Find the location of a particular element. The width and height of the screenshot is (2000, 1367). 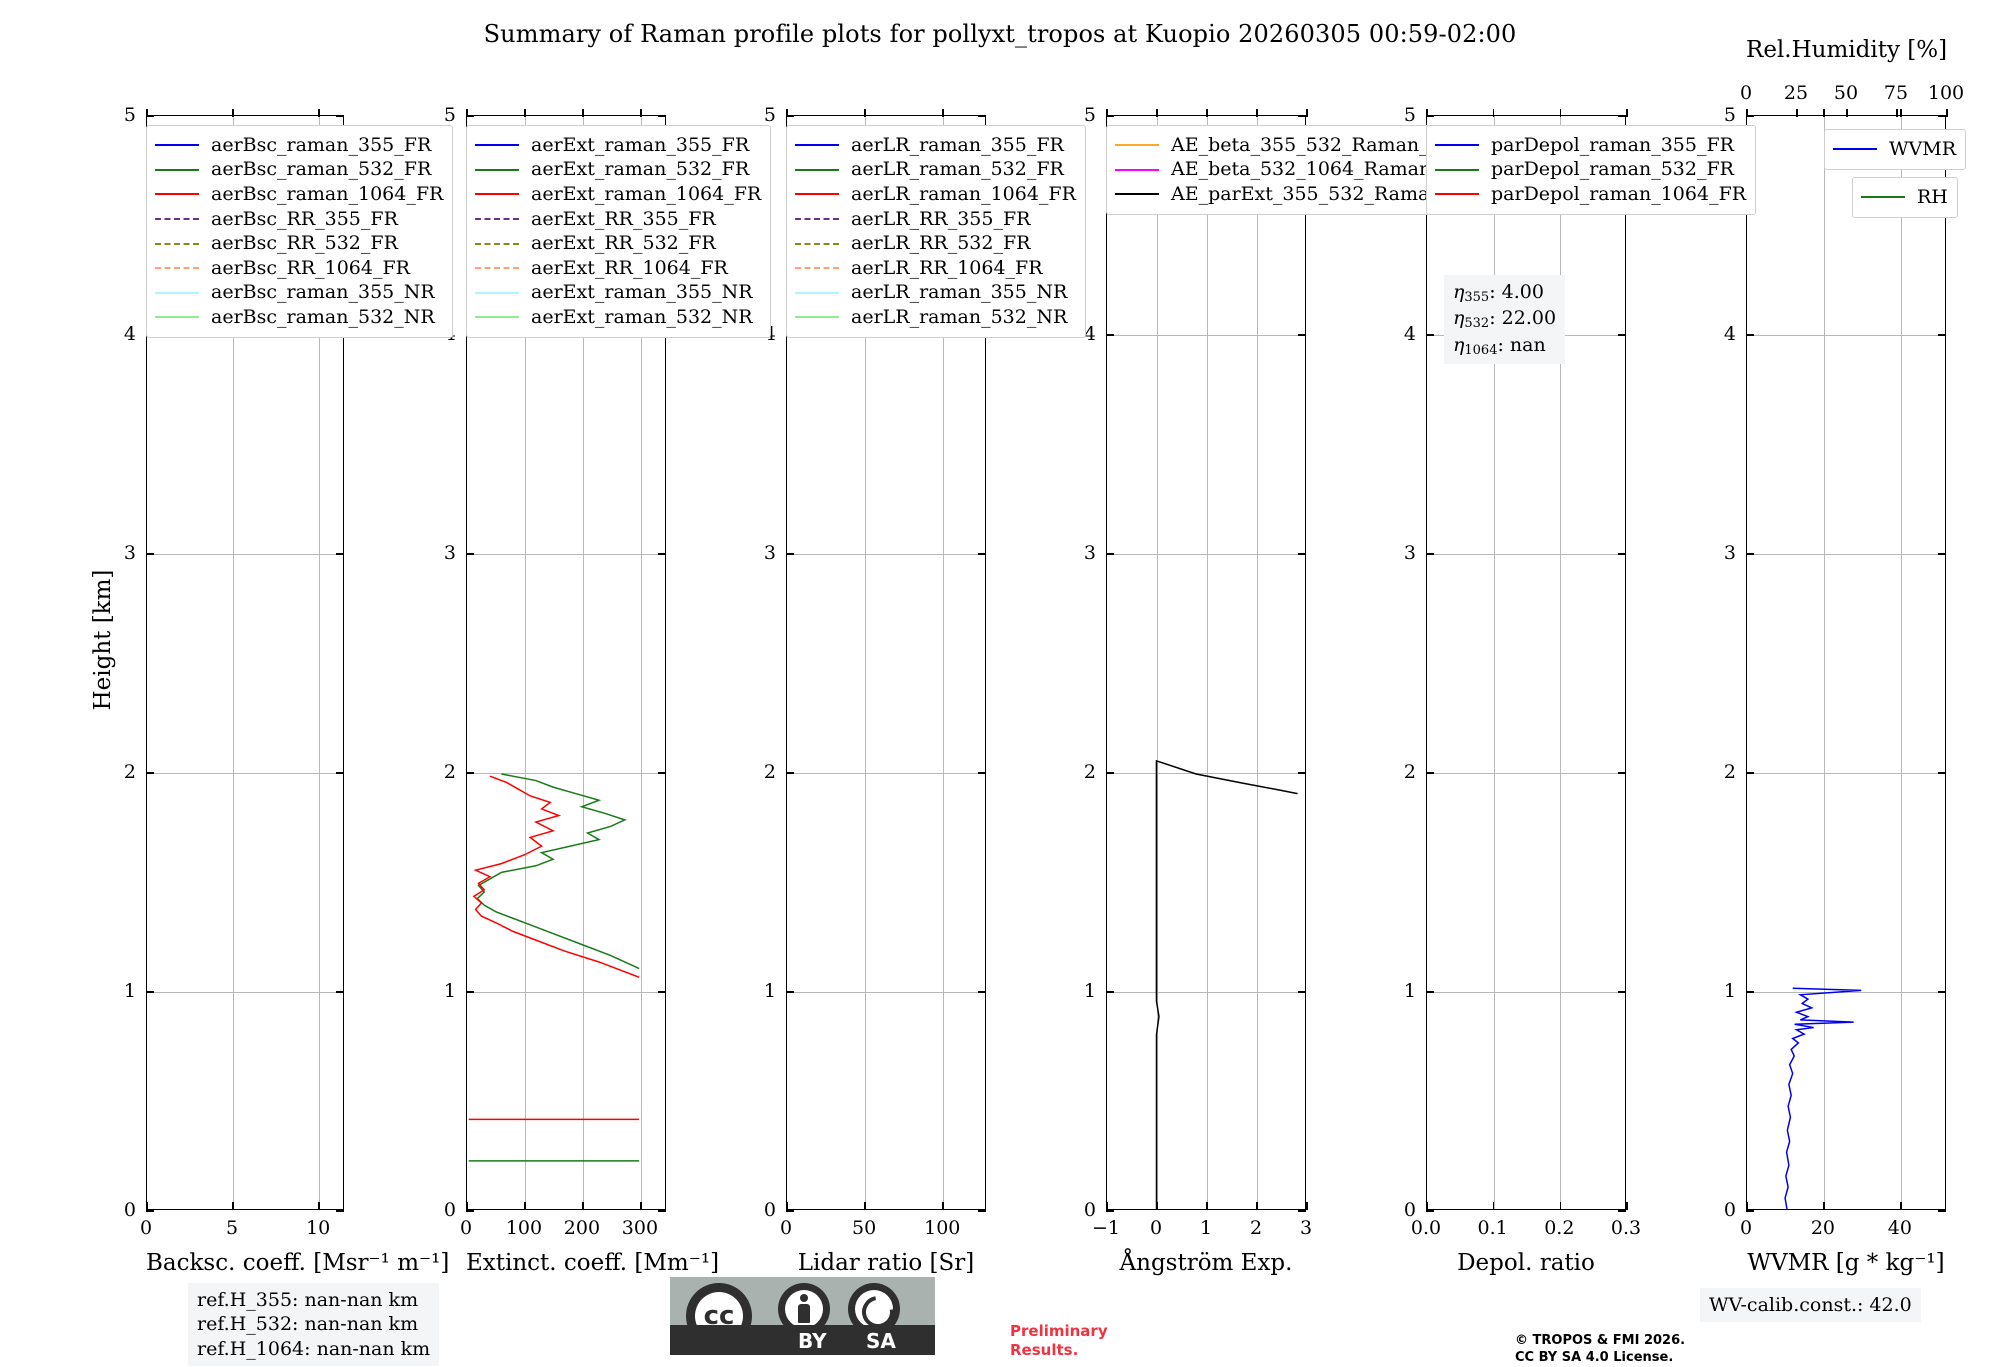

eta-symbol: η is located at coordinates (1459, 292).